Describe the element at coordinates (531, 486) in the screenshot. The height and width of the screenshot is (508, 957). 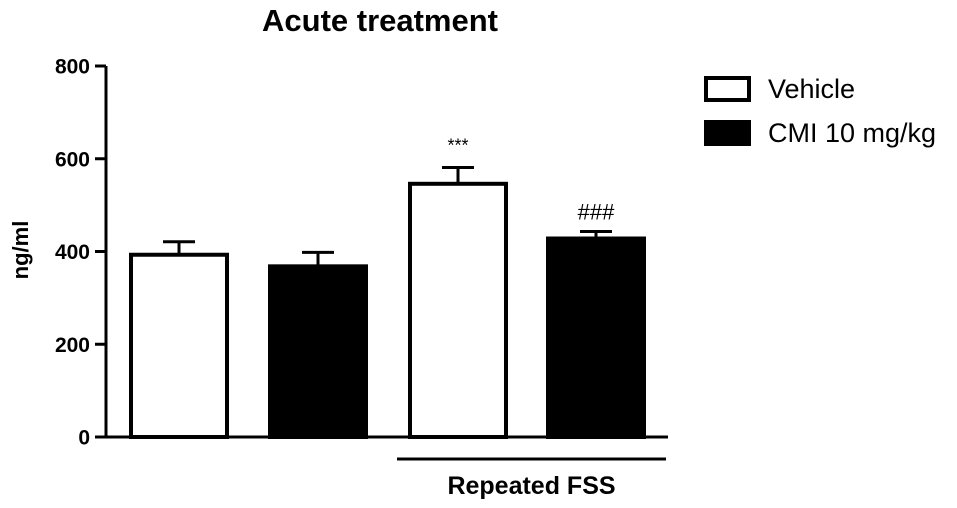
I see `group-label: Repeated FSS` at that location.